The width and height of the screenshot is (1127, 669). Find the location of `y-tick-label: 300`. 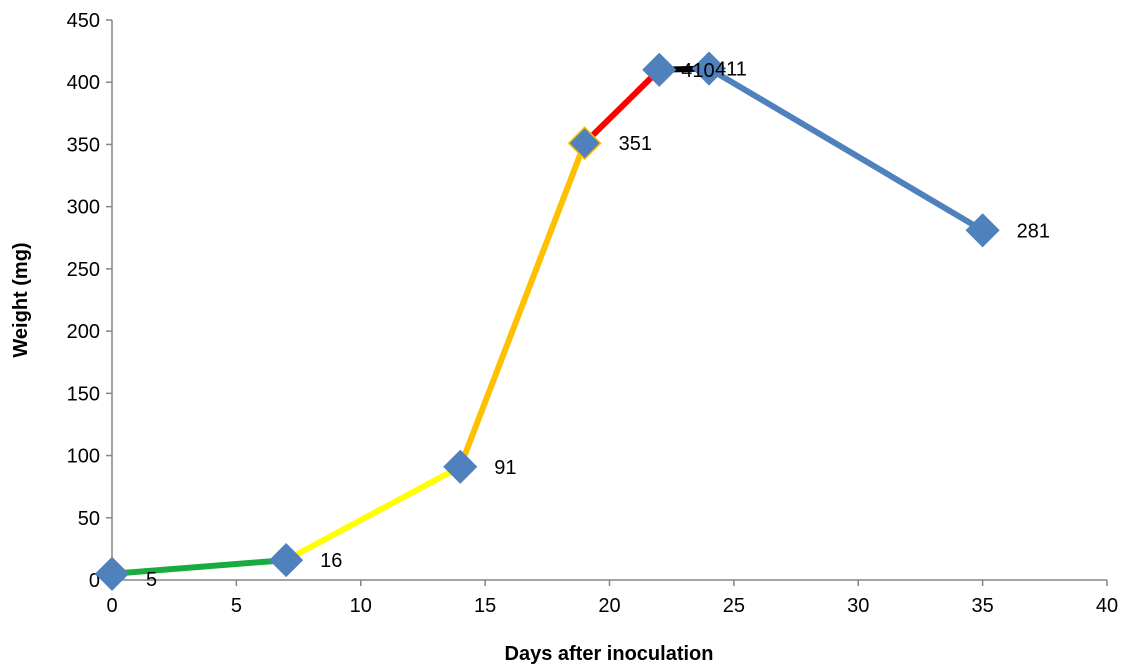

y-tick-label: 300 is located at coordinates (83, 208).